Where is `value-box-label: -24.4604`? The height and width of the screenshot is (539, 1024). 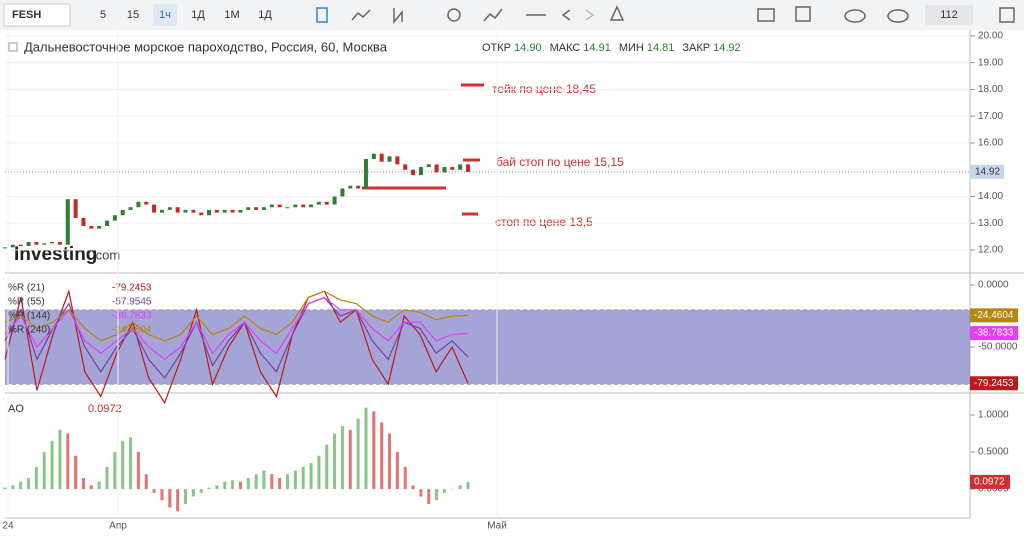
value-box-label: -24.4604 is located at coordinates (994, 315).